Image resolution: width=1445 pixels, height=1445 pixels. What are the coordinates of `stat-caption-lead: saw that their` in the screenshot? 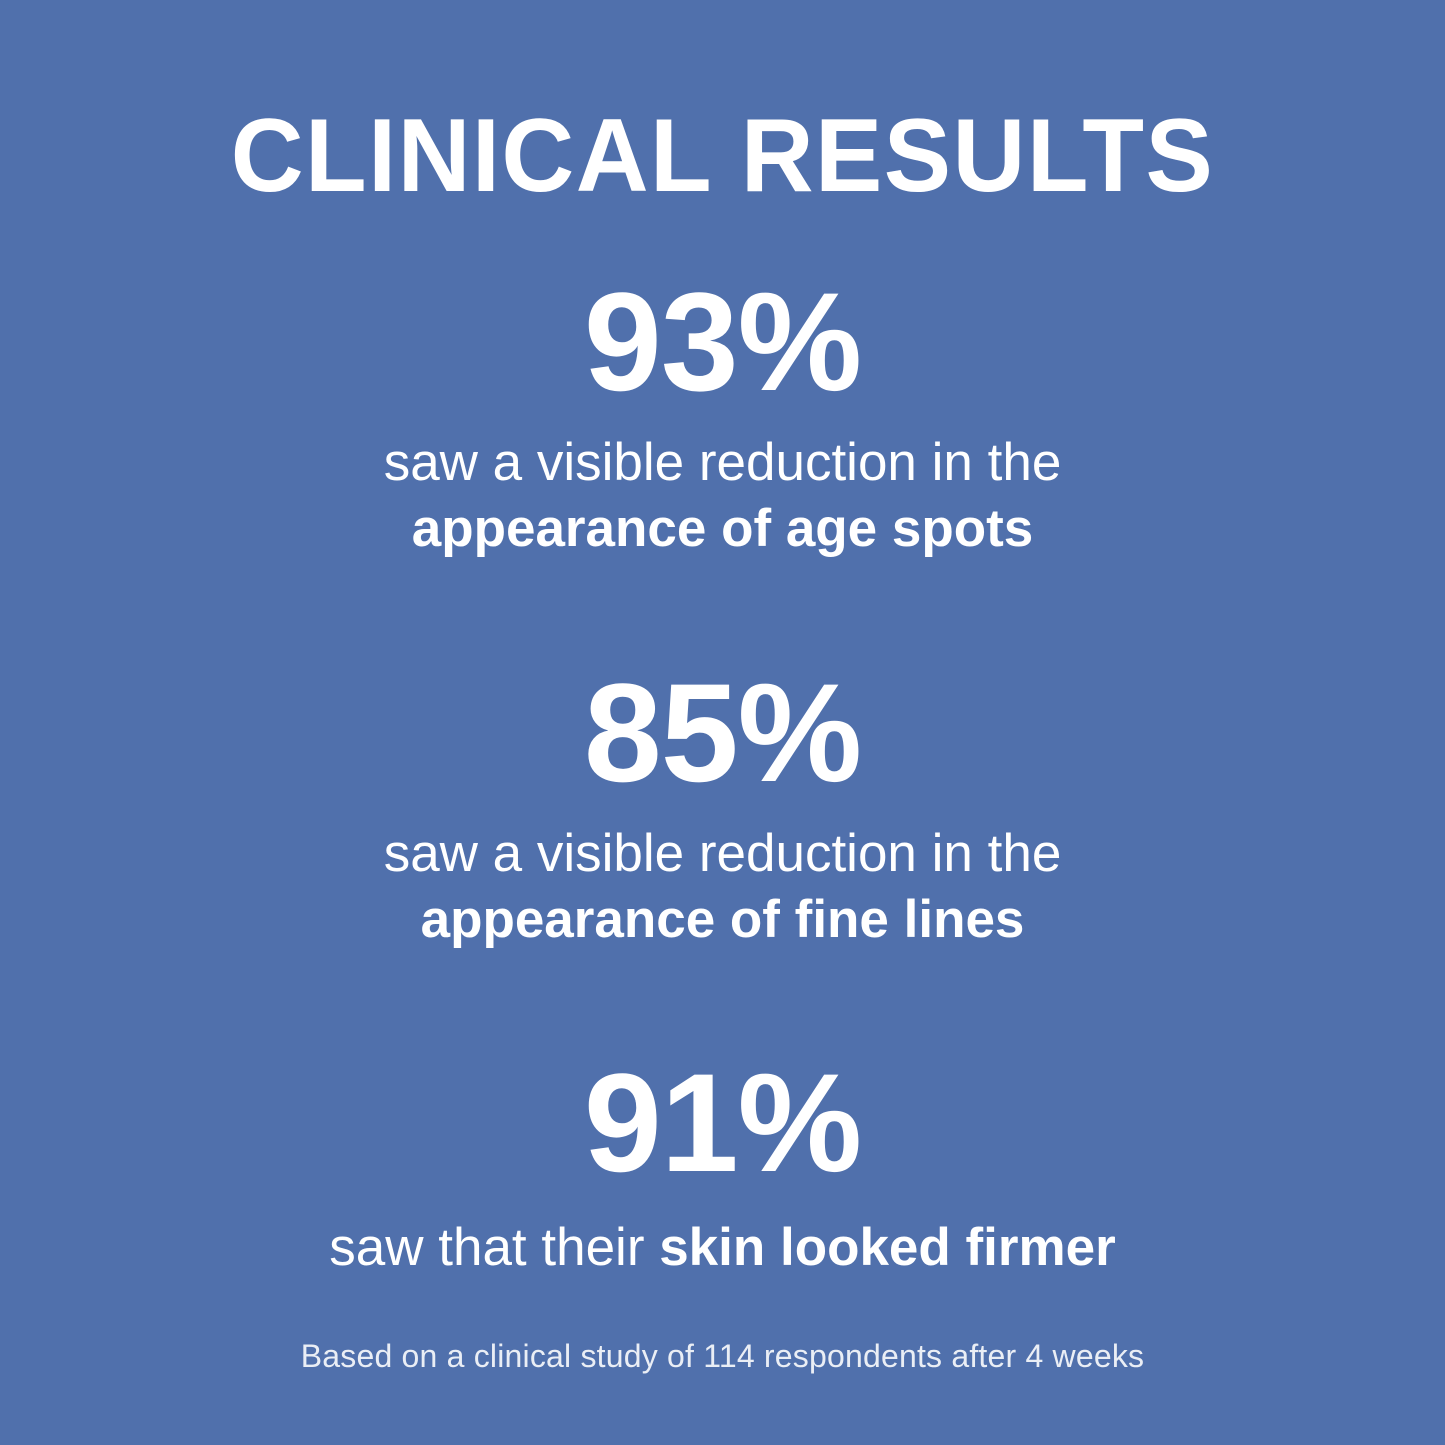 It's located at (494, 1247).